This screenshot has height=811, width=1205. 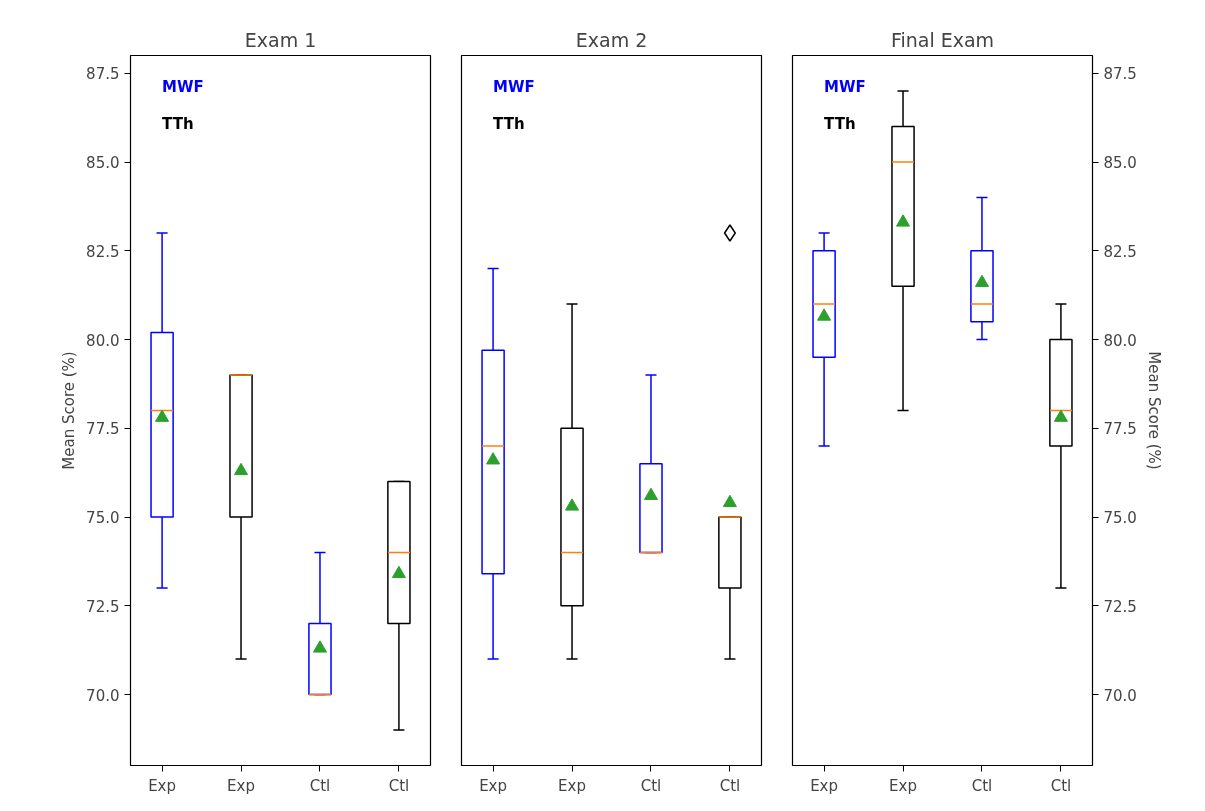 I want to click on y-tick-label: 80.0, so click(x=103, y=340).